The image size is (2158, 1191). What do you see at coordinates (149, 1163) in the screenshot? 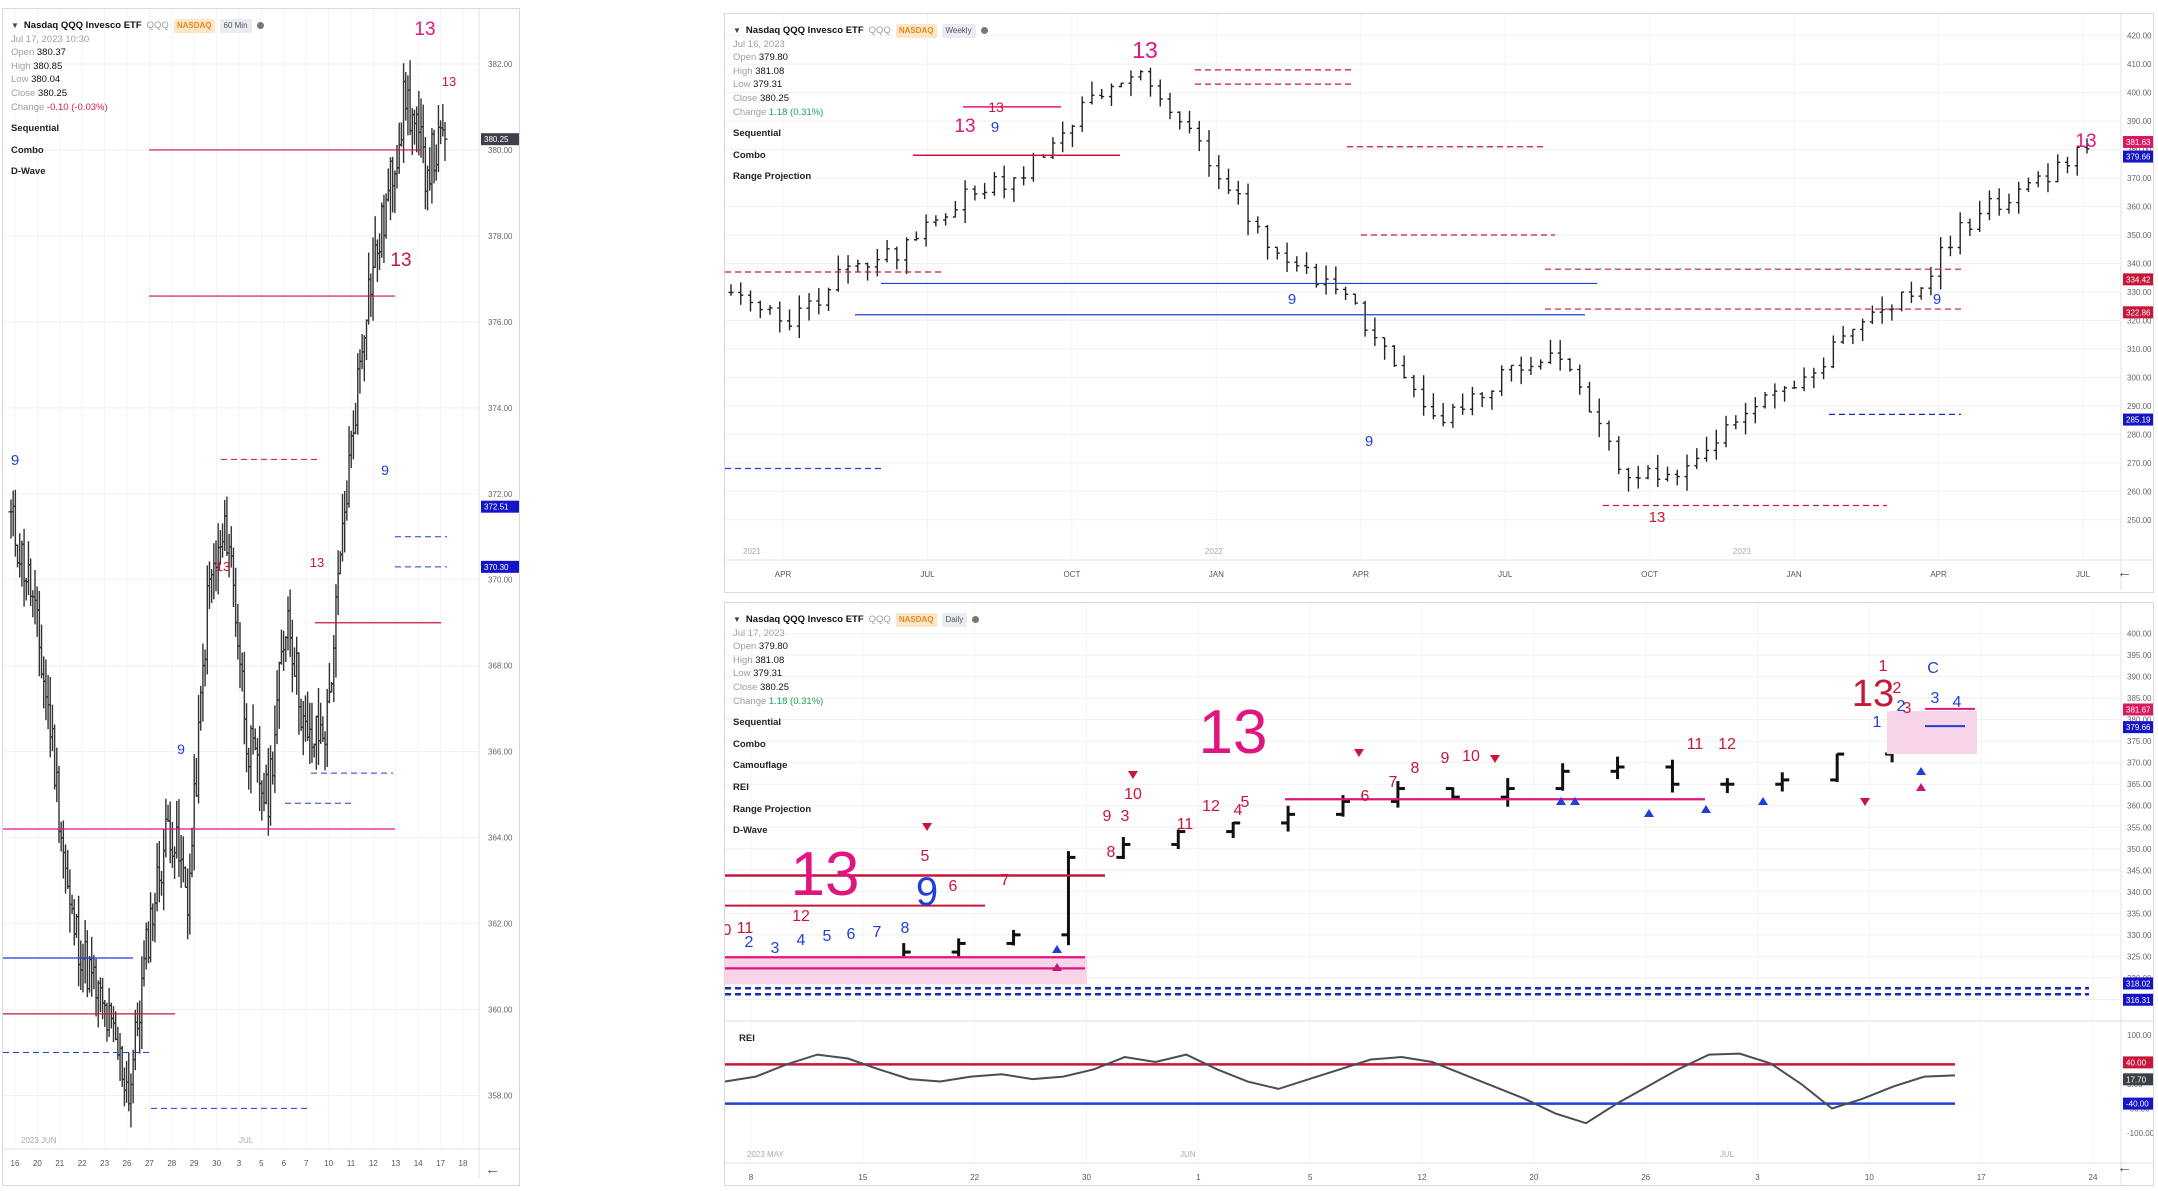
I see `time-tick-label: 27` at bounding box center [149, 1163].